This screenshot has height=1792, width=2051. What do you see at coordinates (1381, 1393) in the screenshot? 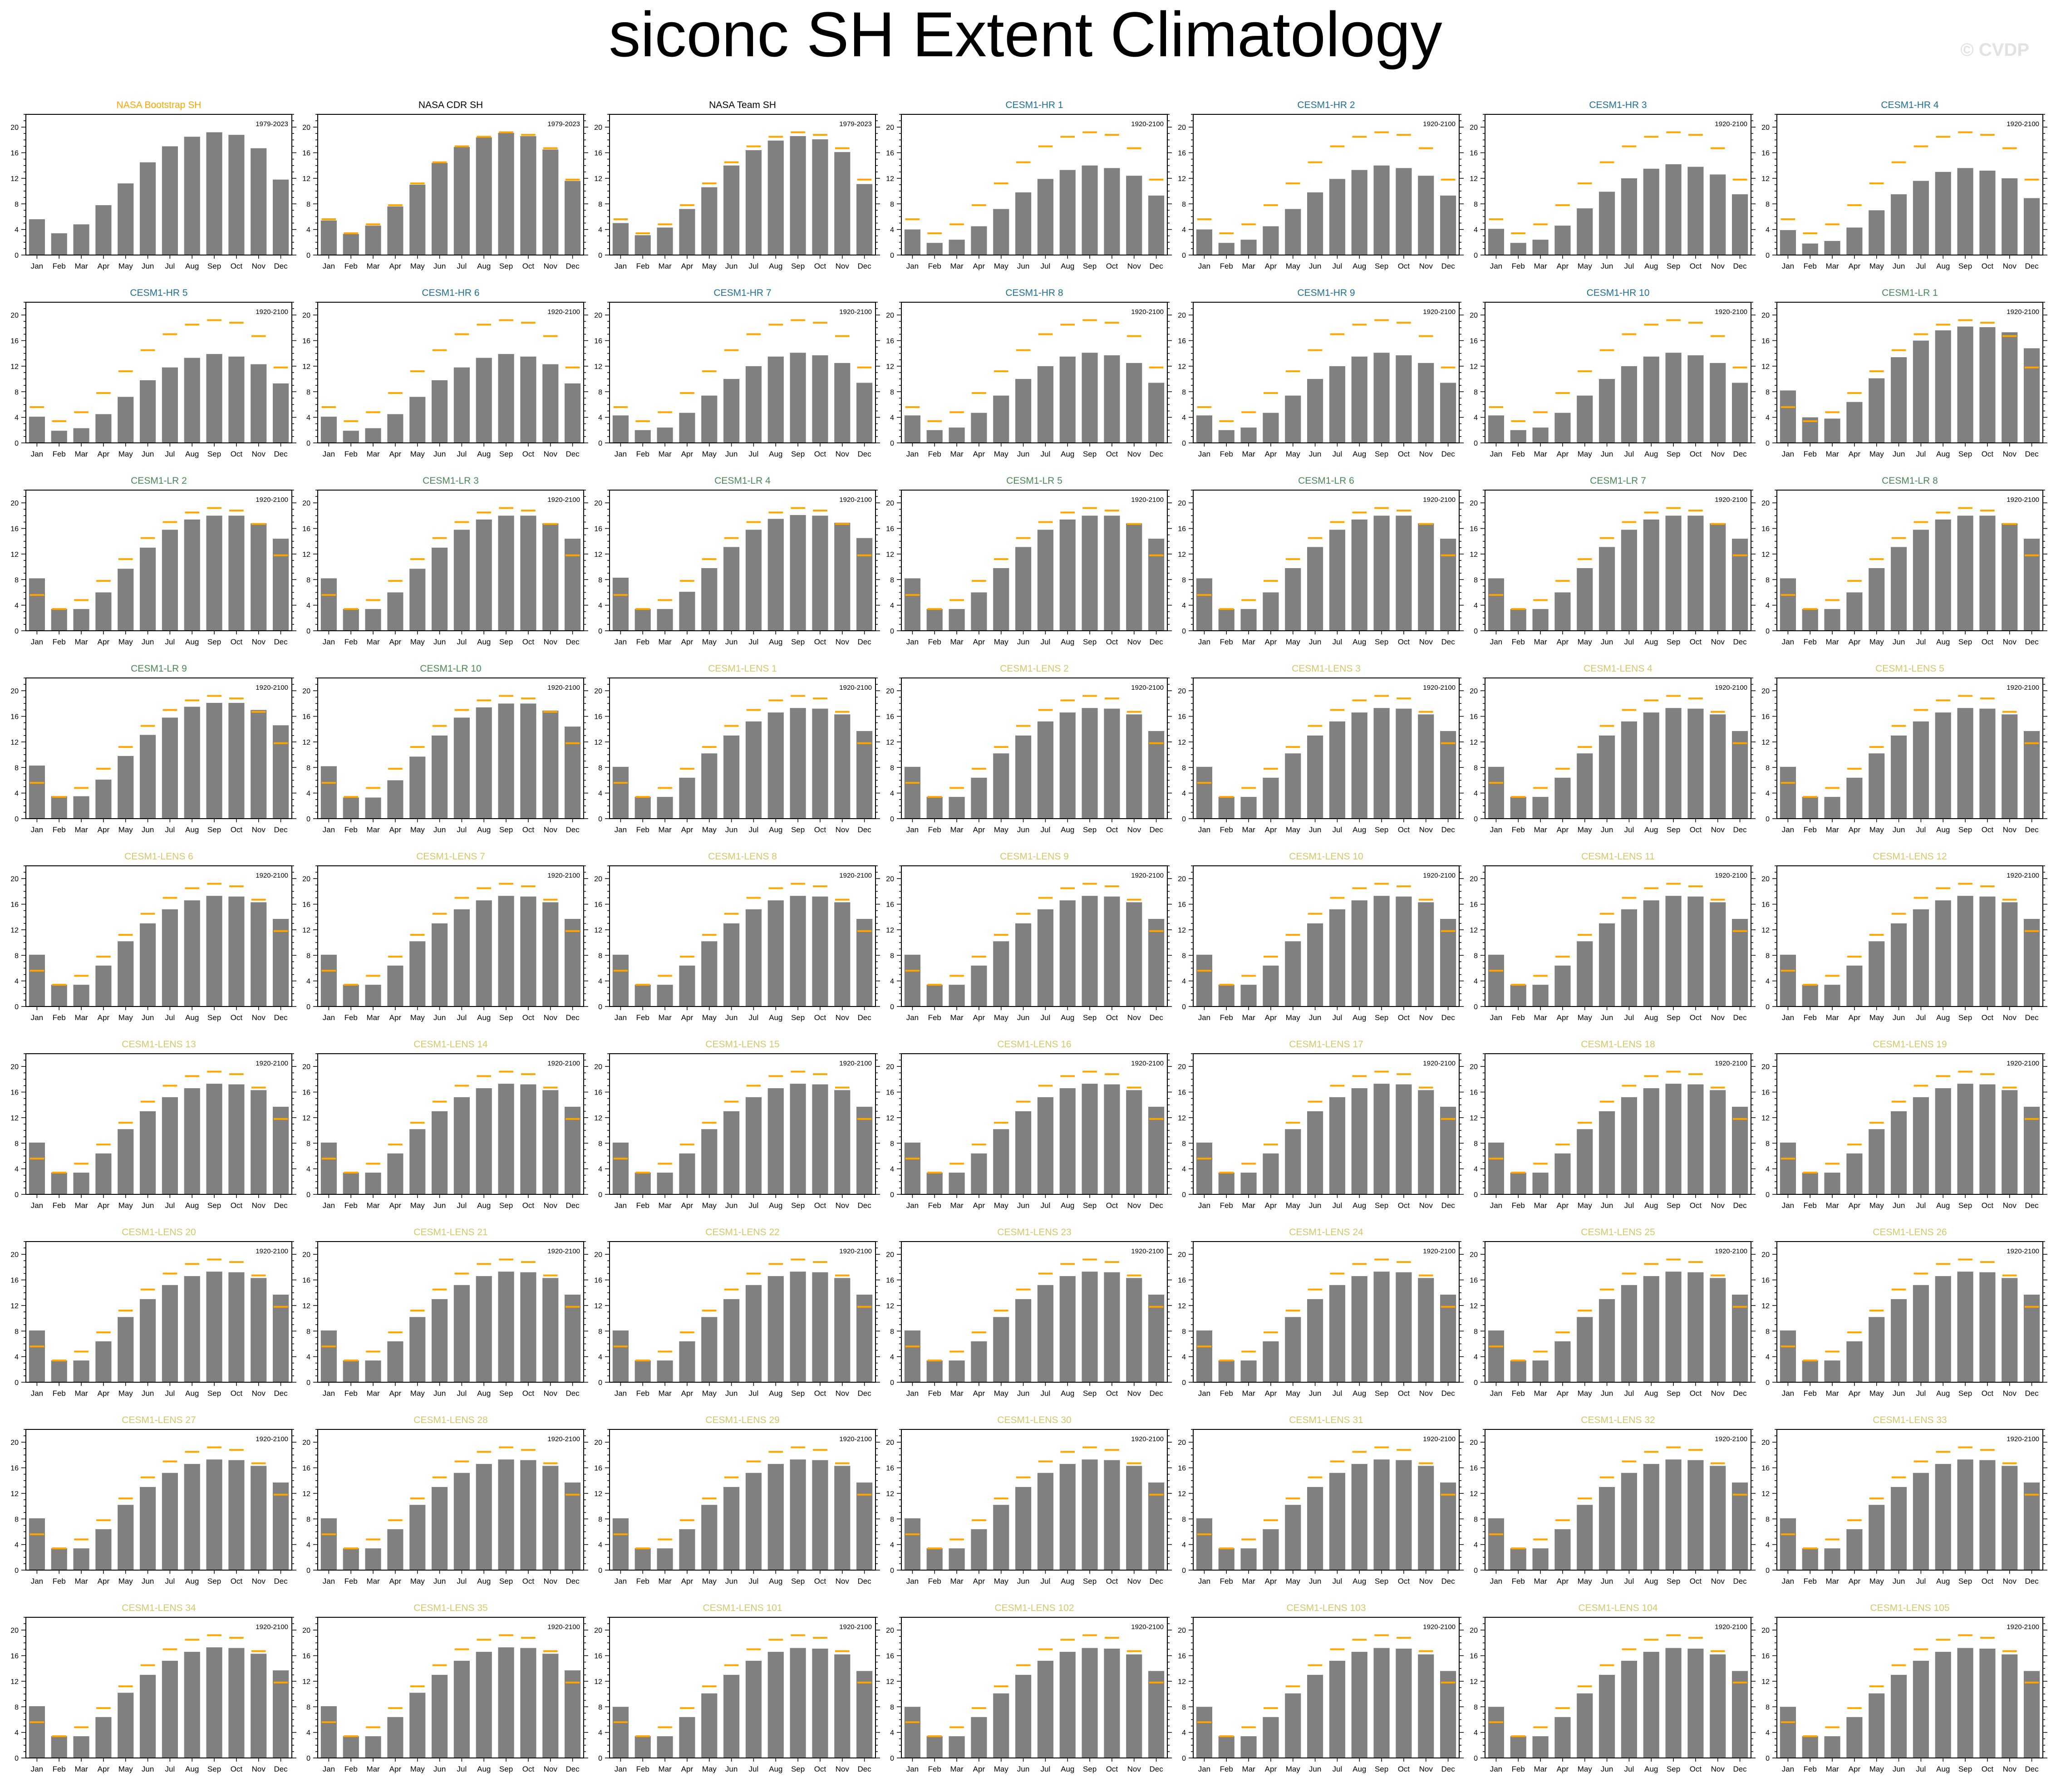
I see `x-tick-label: Sep` at bounding box center [1381, 1393].